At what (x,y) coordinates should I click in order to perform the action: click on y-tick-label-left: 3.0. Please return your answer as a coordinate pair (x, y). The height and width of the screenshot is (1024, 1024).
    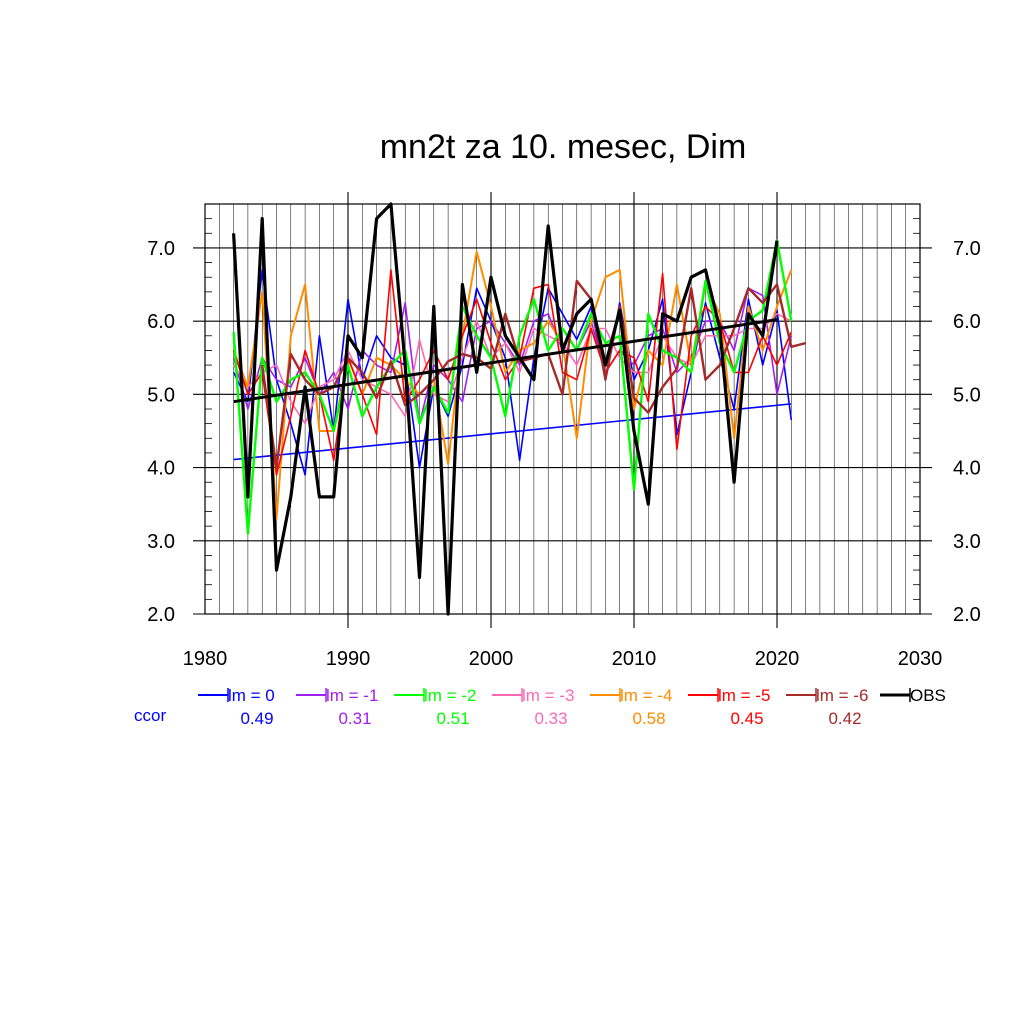
    Looking at the image, I should click on (161, 542).